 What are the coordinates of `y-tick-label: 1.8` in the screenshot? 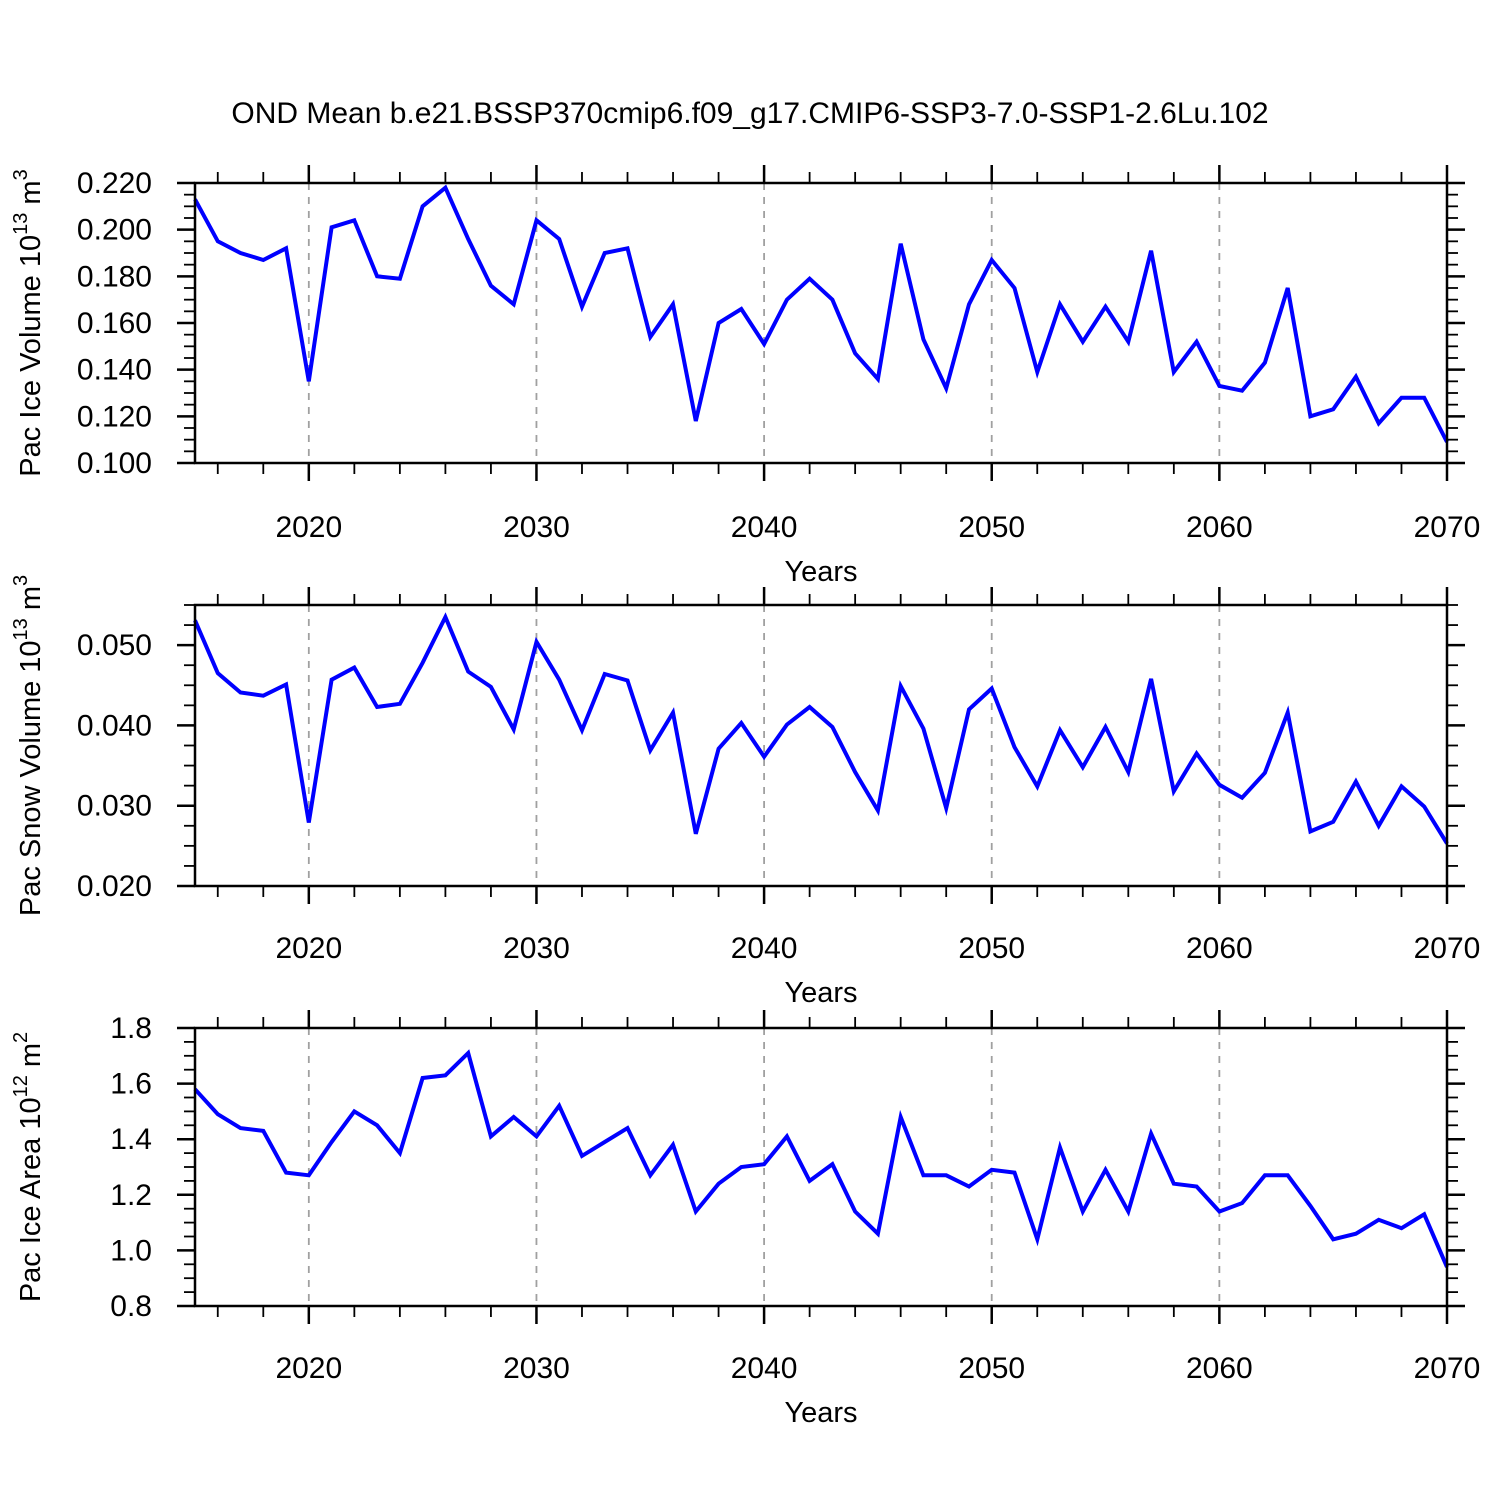 It's located at (131, 1028).